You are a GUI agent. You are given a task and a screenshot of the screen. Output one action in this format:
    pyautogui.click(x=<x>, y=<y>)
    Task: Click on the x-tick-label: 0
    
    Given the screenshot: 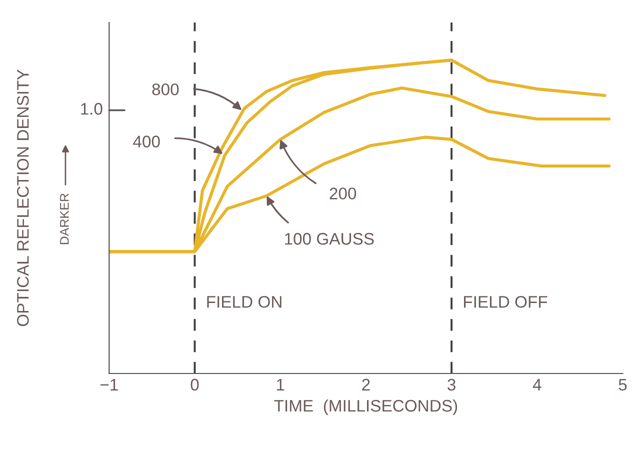 What is the action you would take?
    pyautogui.click(x=194, y=384)
    